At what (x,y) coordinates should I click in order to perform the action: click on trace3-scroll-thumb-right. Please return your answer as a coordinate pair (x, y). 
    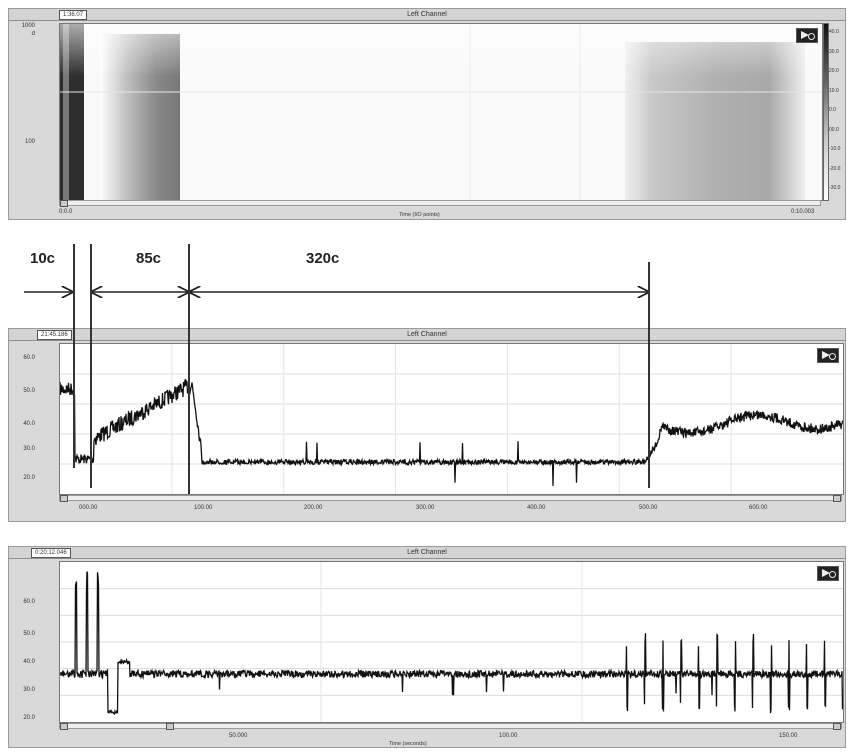
    Looking at the image, I should click on (837, 726).